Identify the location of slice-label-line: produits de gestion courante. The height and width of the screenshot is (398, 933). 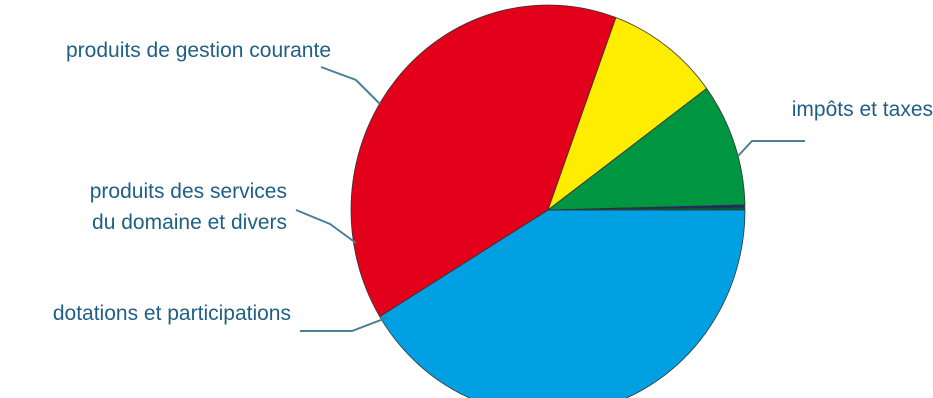
(198, 50).